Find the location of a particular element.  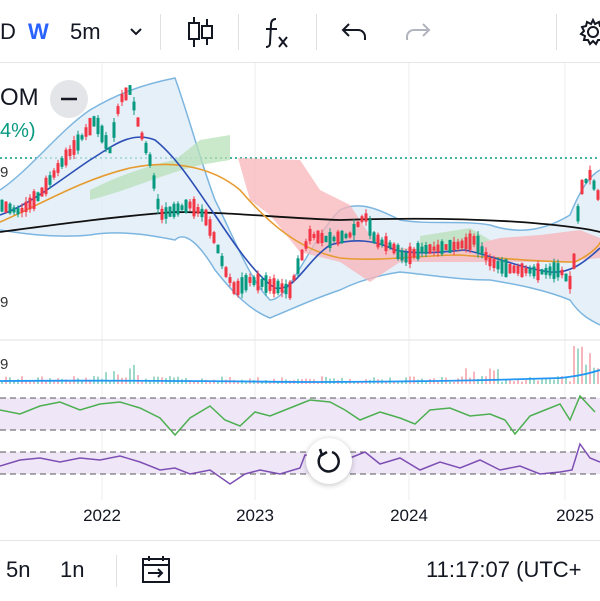

reset-chart-button is located at coordinates (329, 461).